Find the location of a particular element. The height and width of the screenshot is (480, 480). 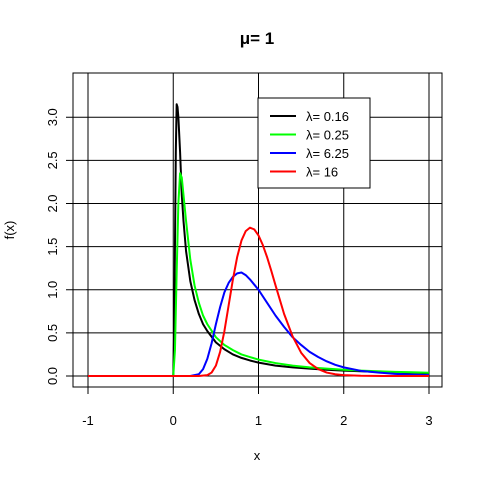

x-tick-label-2: 1 is located at coordinates (258, 420).